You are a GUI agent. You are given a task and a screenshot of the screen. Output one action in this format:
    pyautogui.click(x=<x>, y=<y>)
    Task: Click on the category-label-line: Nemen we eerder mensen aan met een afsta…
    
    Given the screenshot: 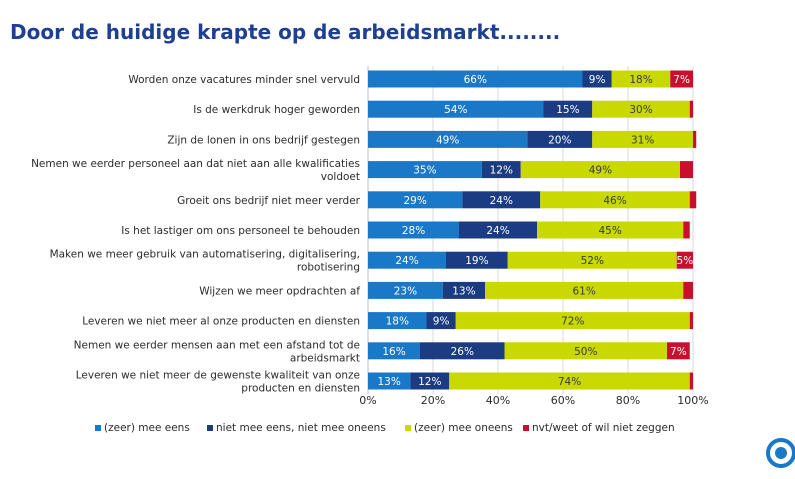 What is the action you would take?
    pyautogui.click(x=217, y=345)
    